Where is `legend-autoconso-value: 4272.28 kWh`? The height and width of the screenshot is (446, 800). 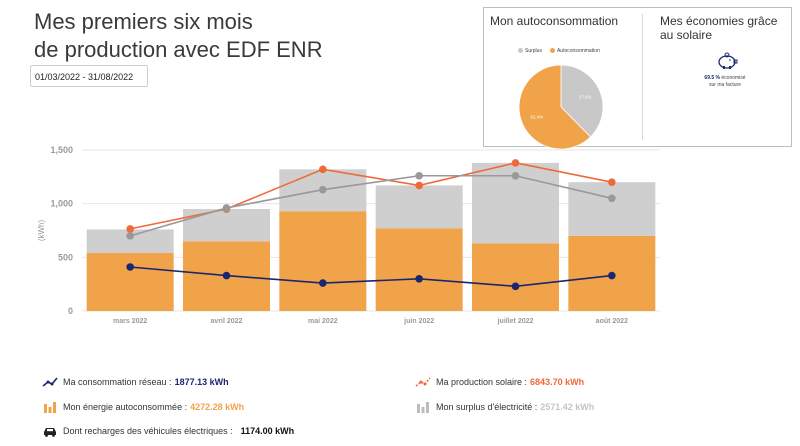
legend-autoconso-value: 4272.28 kWh is located at coordinates (217, 407).